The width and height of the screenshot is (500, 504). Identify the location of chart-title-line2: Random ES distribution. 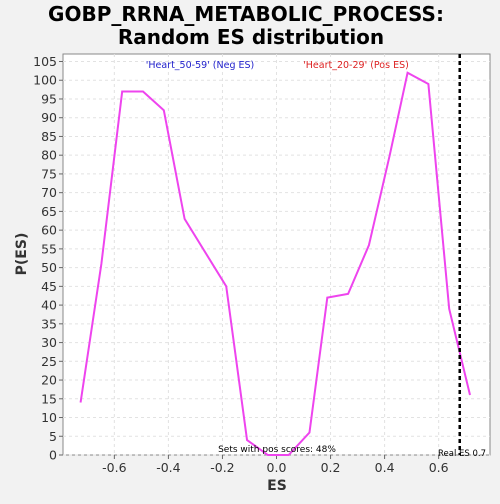
(251, 37).